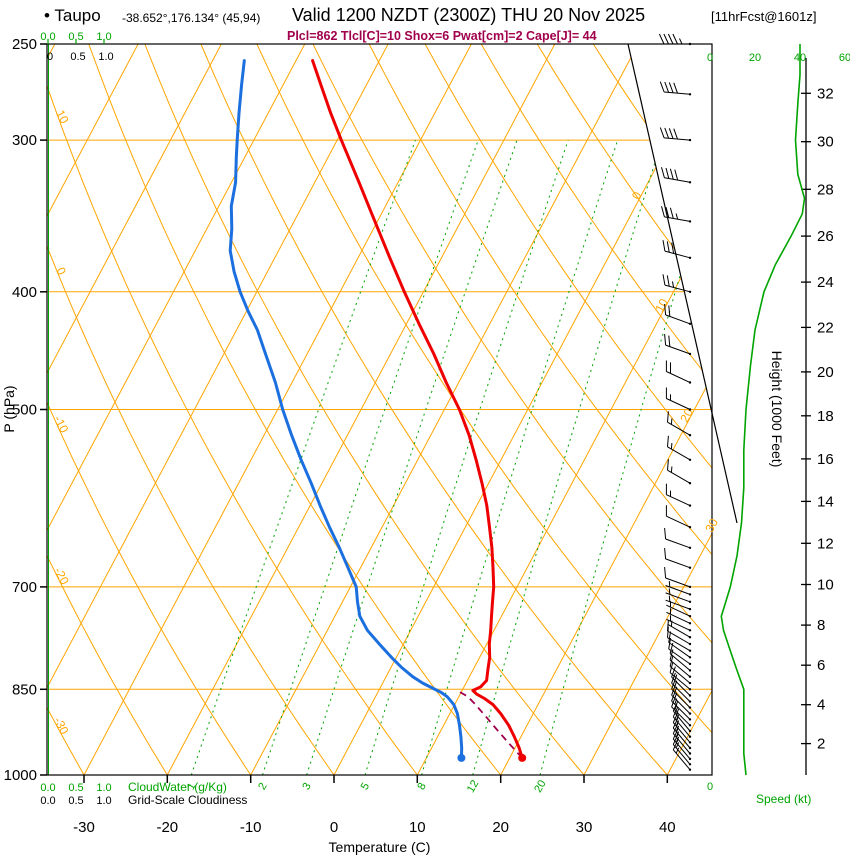 The height and width of the screenshot is (860, 850). Describe the element at coordinates (490, 724) in the screenshot. I see `parcel-ascent-curve` at that location.